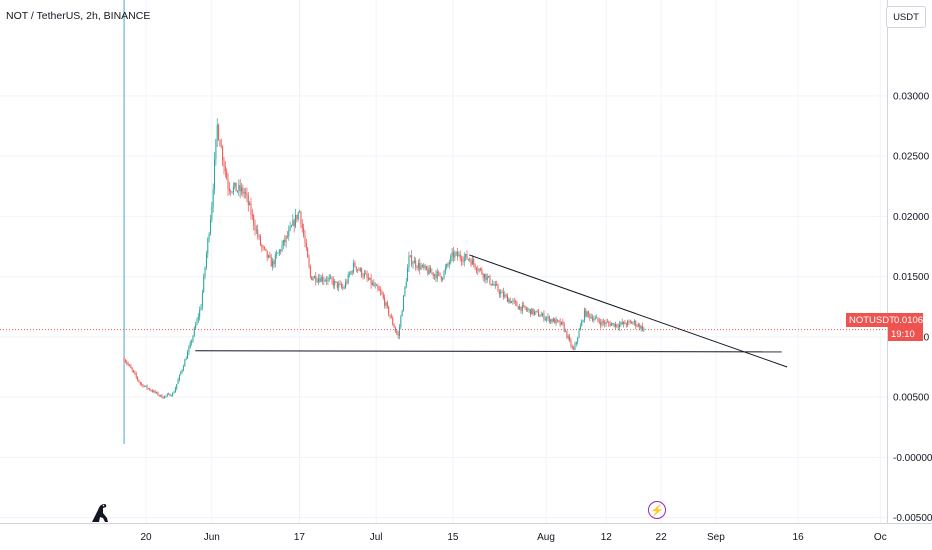 The height and width of the screenshot is (550, 932). What do you see at coordinates (101, 512) in the screenshot?
I see `tradingview-dino-icon` at bounding box center [101, 512].